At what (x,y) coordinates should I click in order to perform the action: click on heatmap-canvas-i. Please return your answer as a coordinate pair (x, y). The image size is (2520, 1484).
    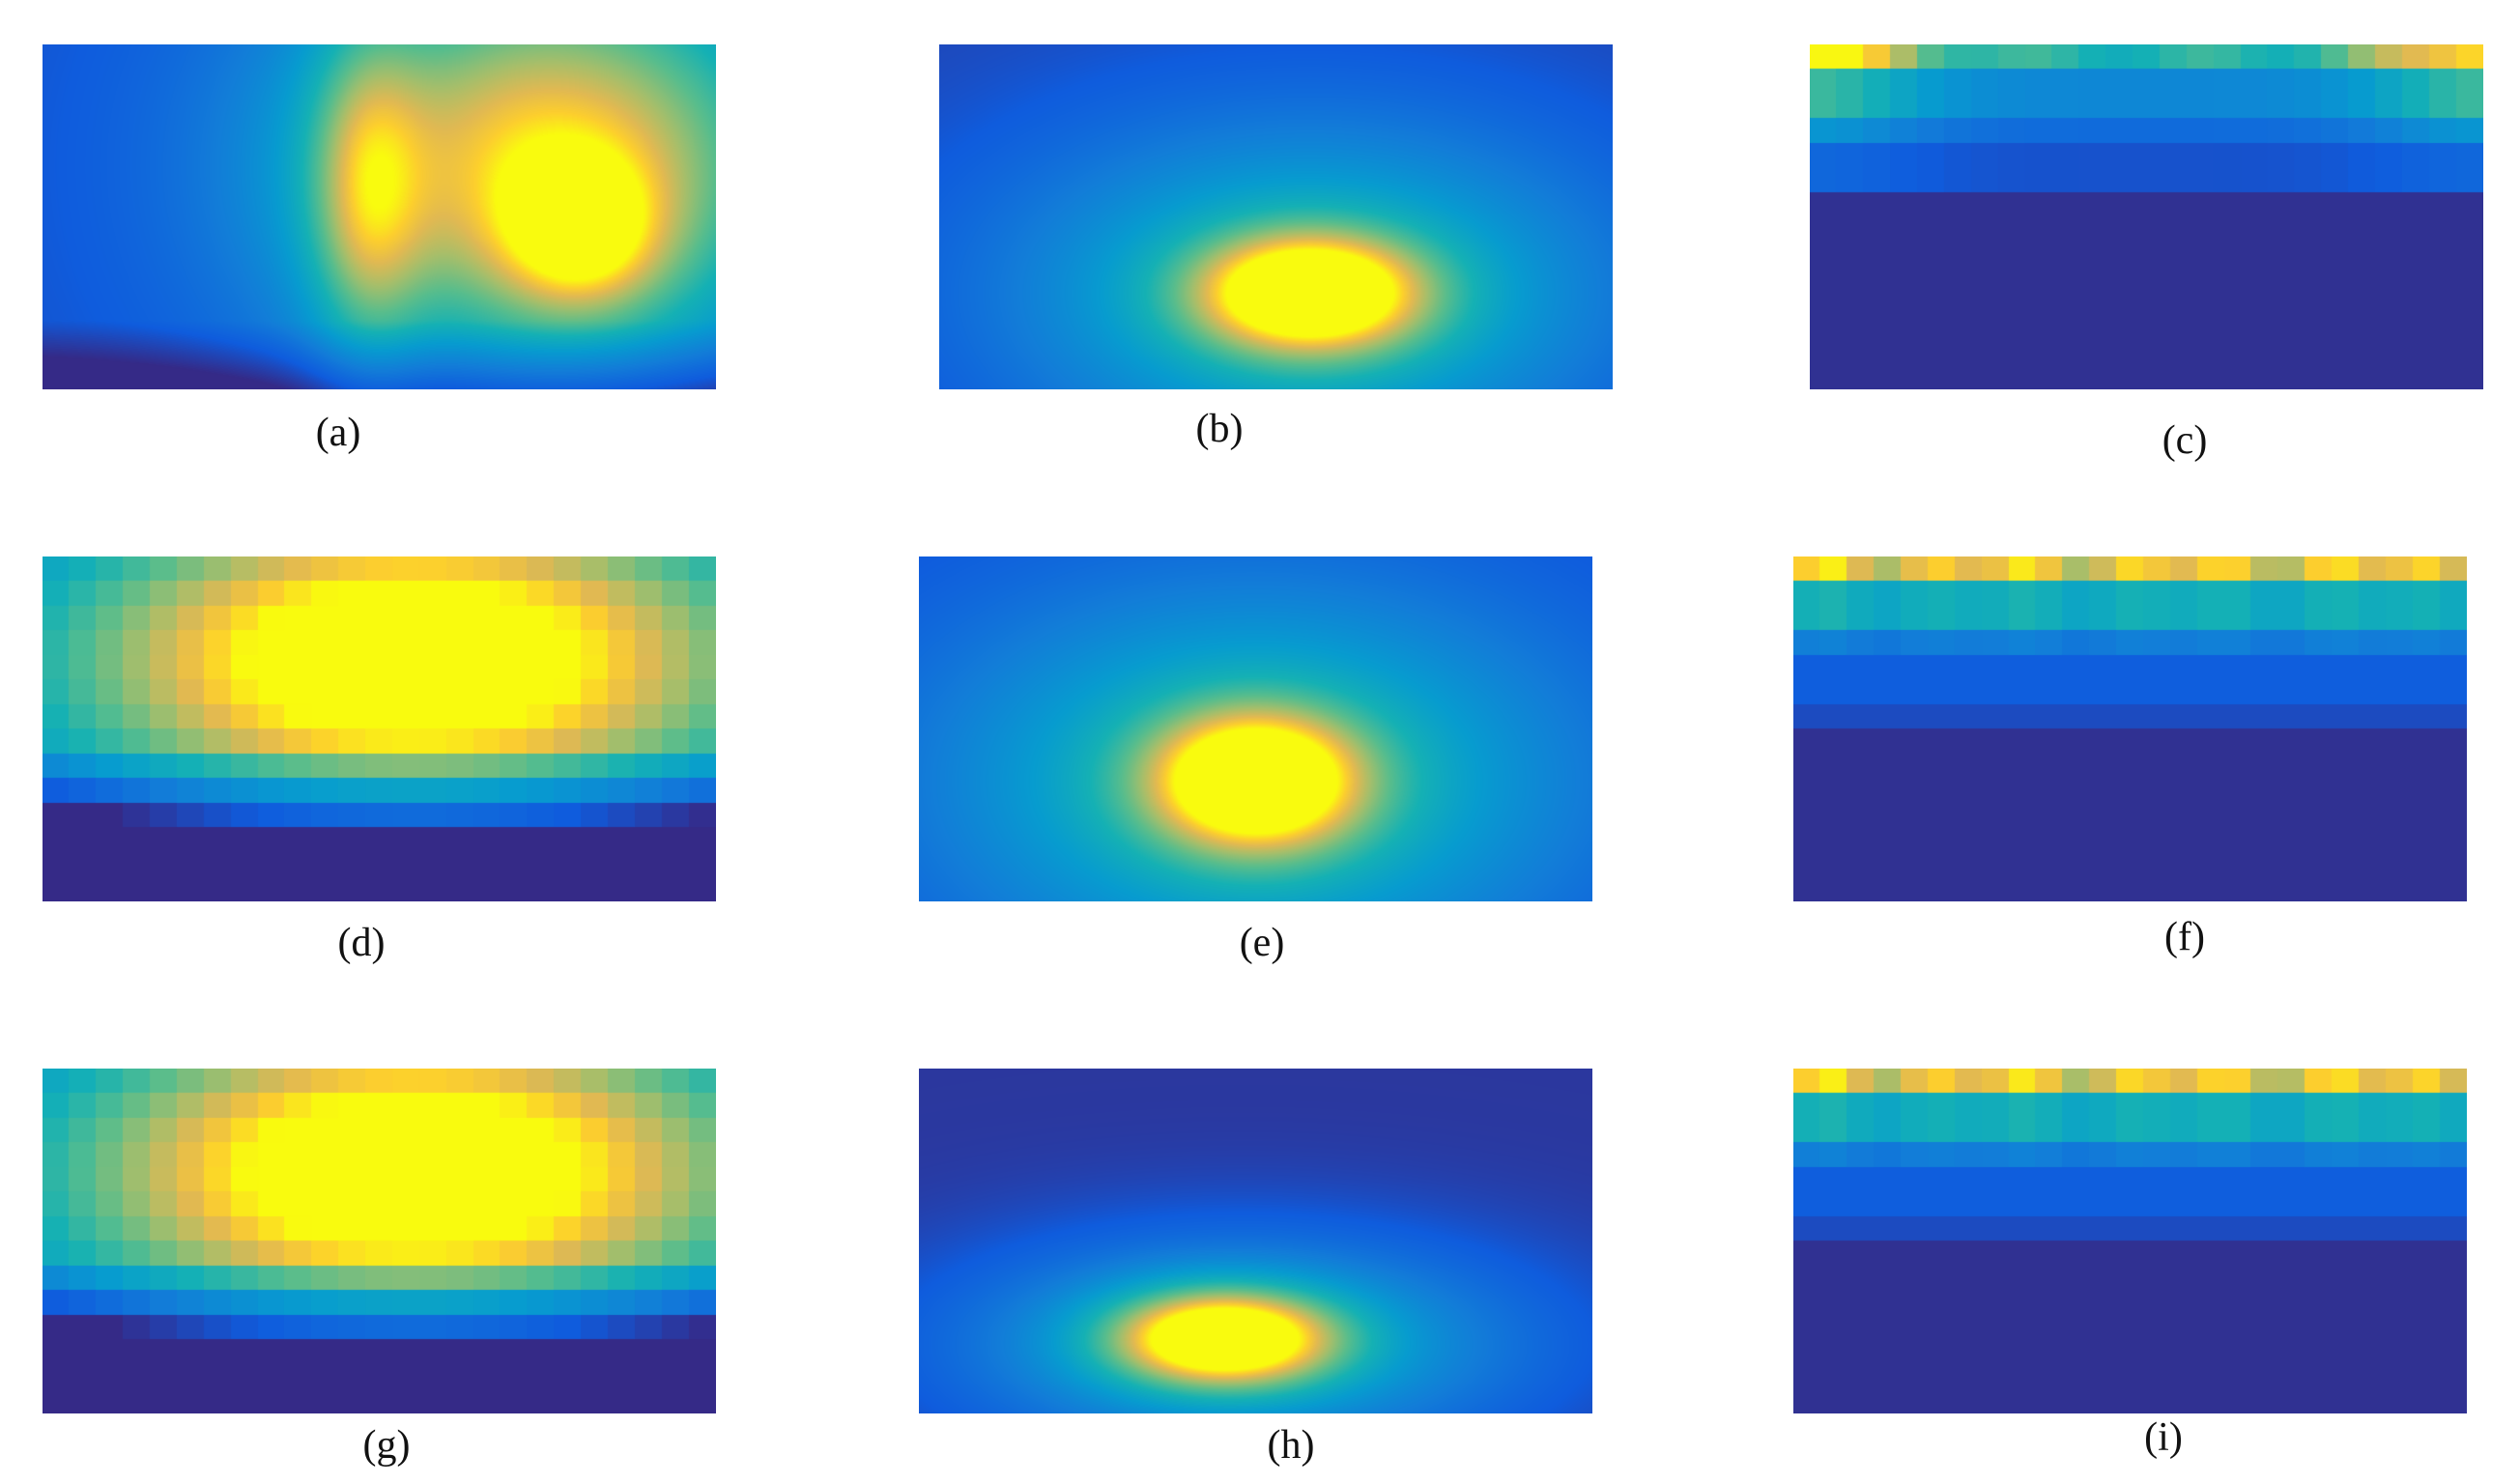
    Looking at the image, I should click on (2130, 1241).